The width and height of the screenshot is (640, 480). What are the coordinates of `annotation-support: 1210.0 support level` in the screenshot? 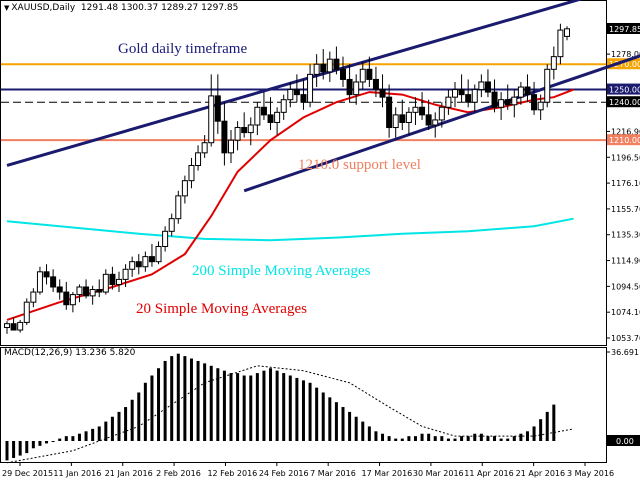 It's located at (359, 165).